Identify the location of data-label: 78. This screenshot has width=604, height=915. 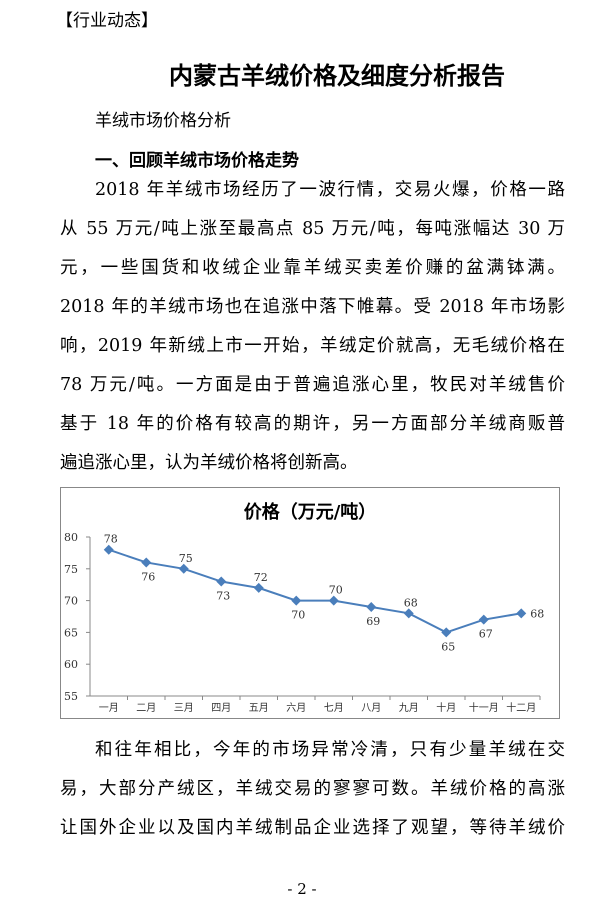
(111, 539).